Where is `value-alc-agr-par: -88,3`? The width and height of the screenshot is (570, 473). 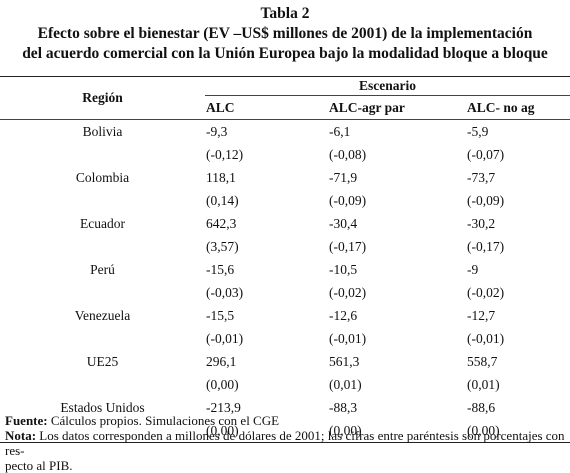
value-alc-agr-par: -88,3 is located at coordinates (343, 407).